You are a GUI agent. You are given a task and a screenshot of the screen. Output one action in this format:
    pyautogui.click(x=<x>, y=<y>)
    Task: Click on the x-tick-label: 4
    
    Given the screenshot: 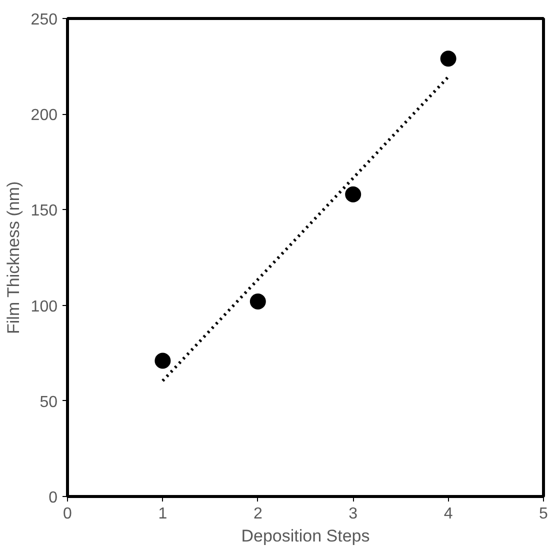 What is the action you would take?
    pyautogui.click(x=448, y=514)
    